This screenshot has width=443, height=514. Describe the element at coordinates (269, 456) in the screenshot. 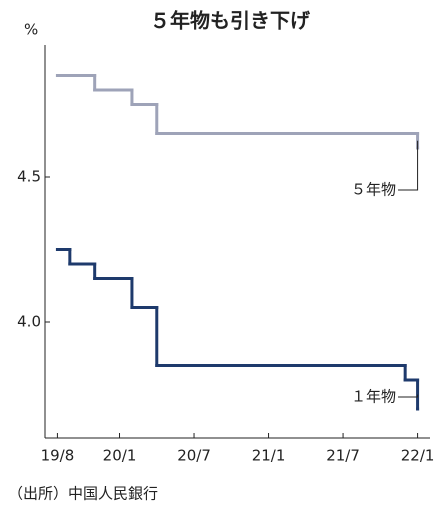

I see `x-tick-label: 21/1` at that location.